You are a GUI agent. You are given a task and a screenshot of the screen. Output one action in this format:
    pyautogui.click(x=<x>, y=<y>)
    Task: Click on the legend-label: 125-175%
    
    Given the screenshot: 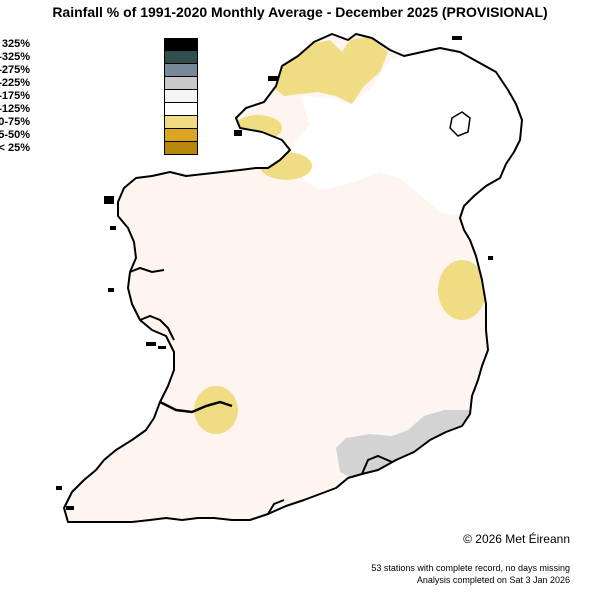 What is the action you would take?
    pyautogui.click(x=15, y=96)
    